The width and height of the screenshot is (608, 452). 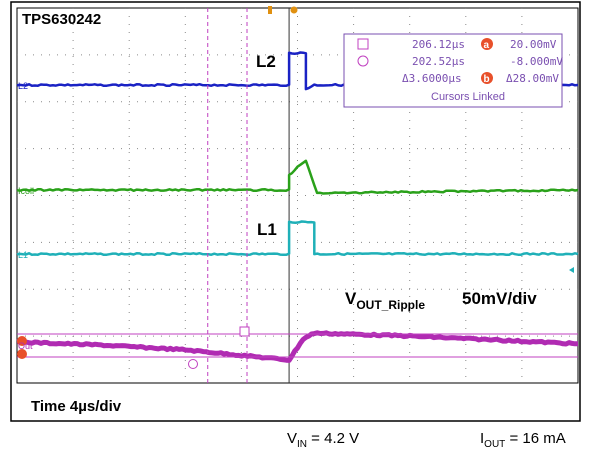 I want to click on time-scale-label: Time 4µs/div, so click(x=76, y=406).